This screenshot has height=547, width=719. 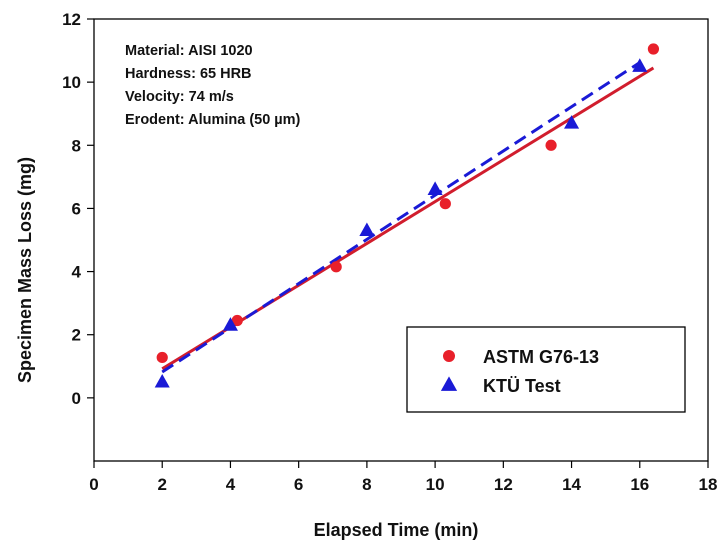 What do you see at coordinates (522, 386) in the screenshot?
I see `legend-label: KTÜ Test` at bounding box center [522, 386].